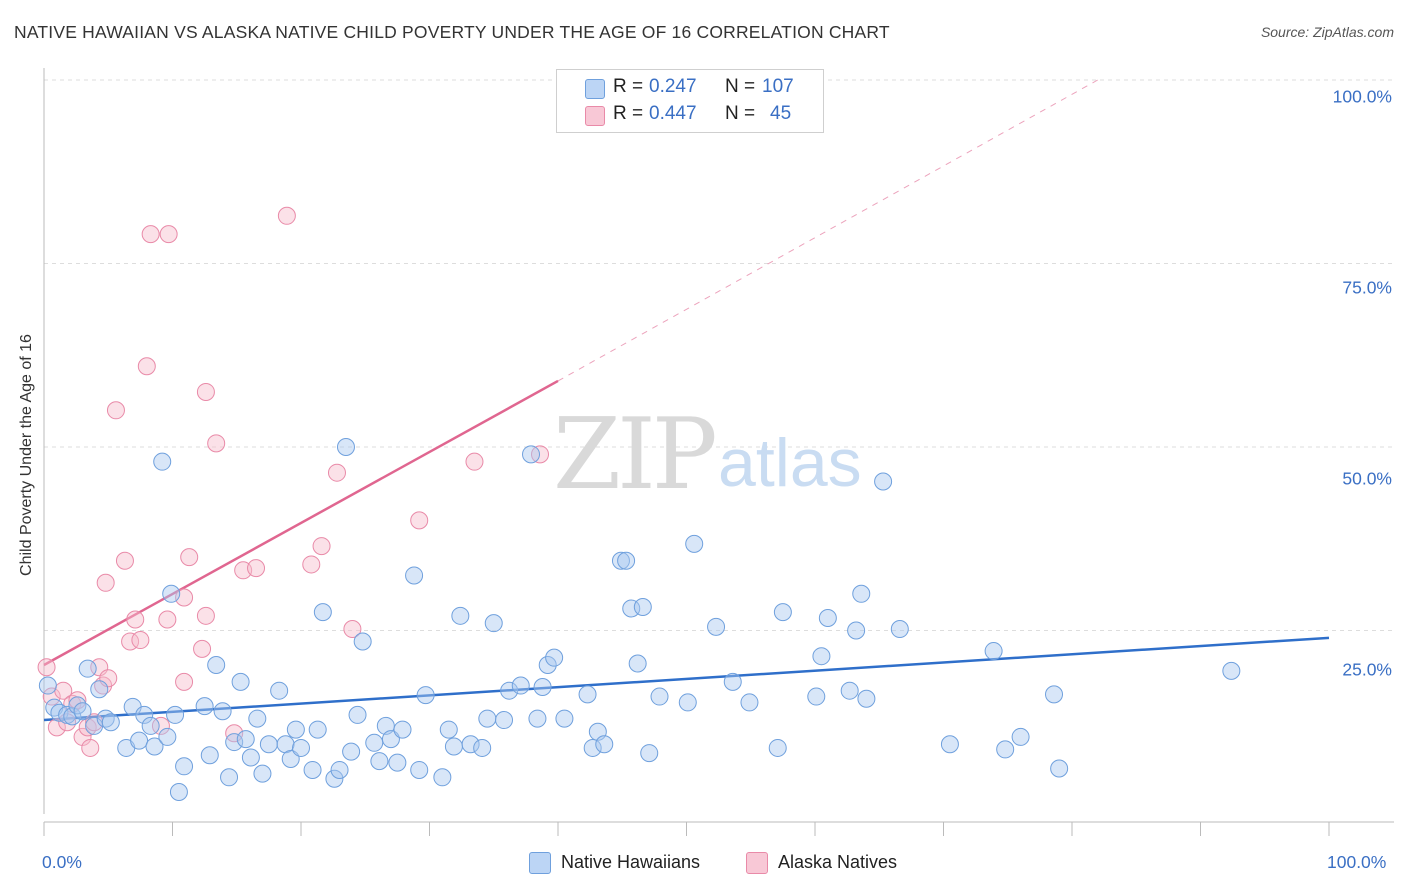 This screenshot has width=1406, height=892. What do you see at coordinates (690, 88) in the screenshot?
I see `legend-row-native-hawaiians: R = 0.247 N = 107` at bounding box center [690, 88].